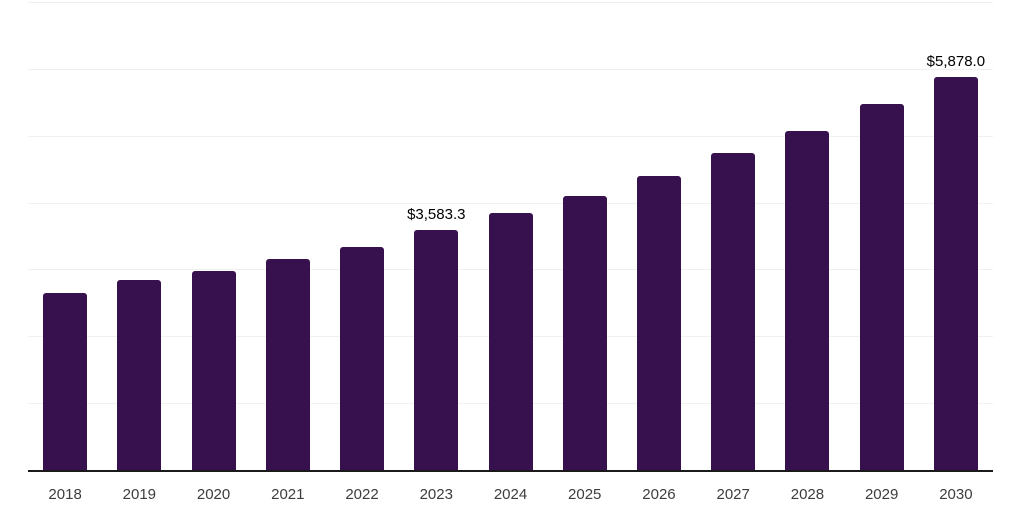  Describe the element at coordinates (658, 322) in the screenshot. I see `bar-2026` at that location.